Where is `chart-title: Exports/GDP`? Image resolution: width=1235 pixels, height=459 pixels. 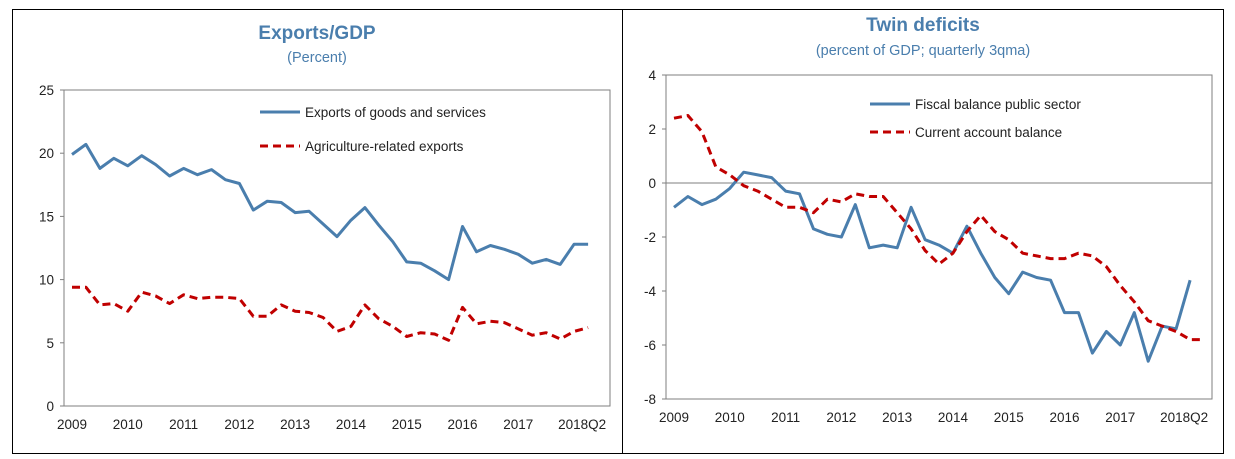 chart-title: Exports/GDP is located at coordinates (317, 33).